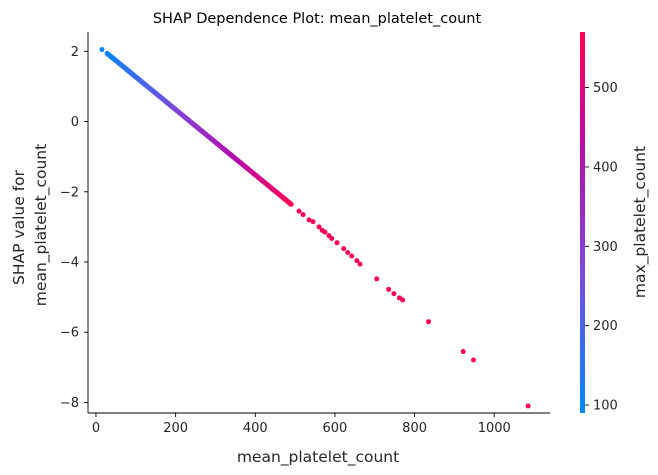  Describe the element at coordinates (582, 222) in the screenshot. I see `colorbar` at that location.